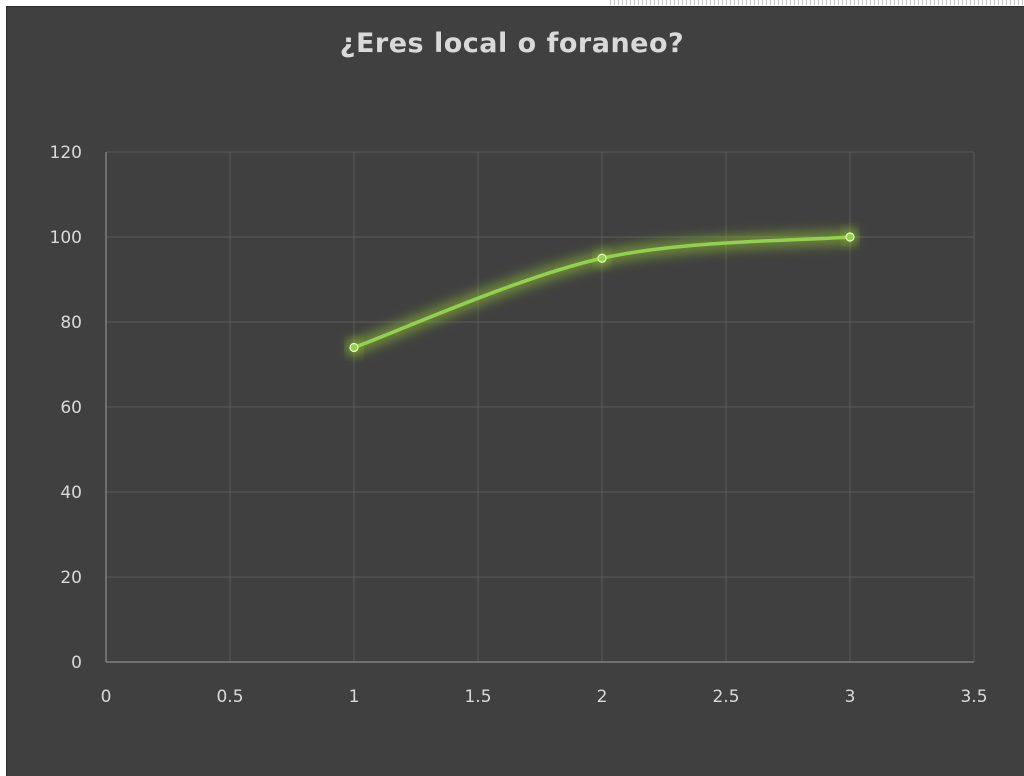 The height and width of the screenshot is (776, 1024). I want to click on y-tick-label: 20, so click(71, 578).